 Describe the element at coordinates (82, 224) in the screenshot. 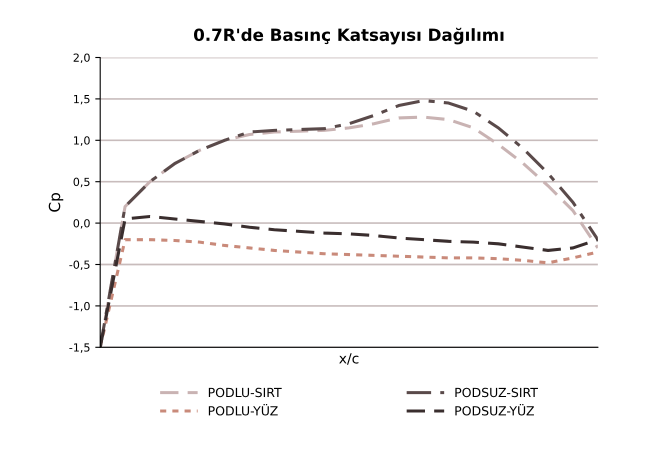

I see `y-tick-label: 0,0` at that location.